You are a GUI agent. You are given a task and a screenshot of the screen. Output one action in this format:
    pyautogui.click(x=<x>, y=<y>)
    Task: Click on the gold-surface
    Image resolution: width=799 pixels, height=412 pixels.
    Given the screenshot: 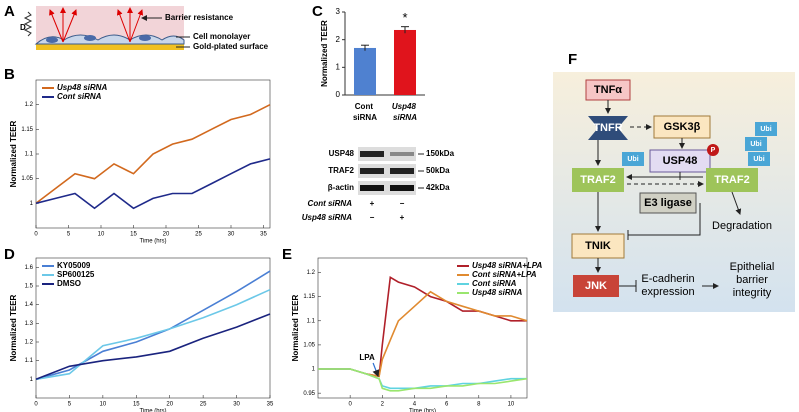 What is the action you would take?
    pyautogui.click(x=110, y=47)
    